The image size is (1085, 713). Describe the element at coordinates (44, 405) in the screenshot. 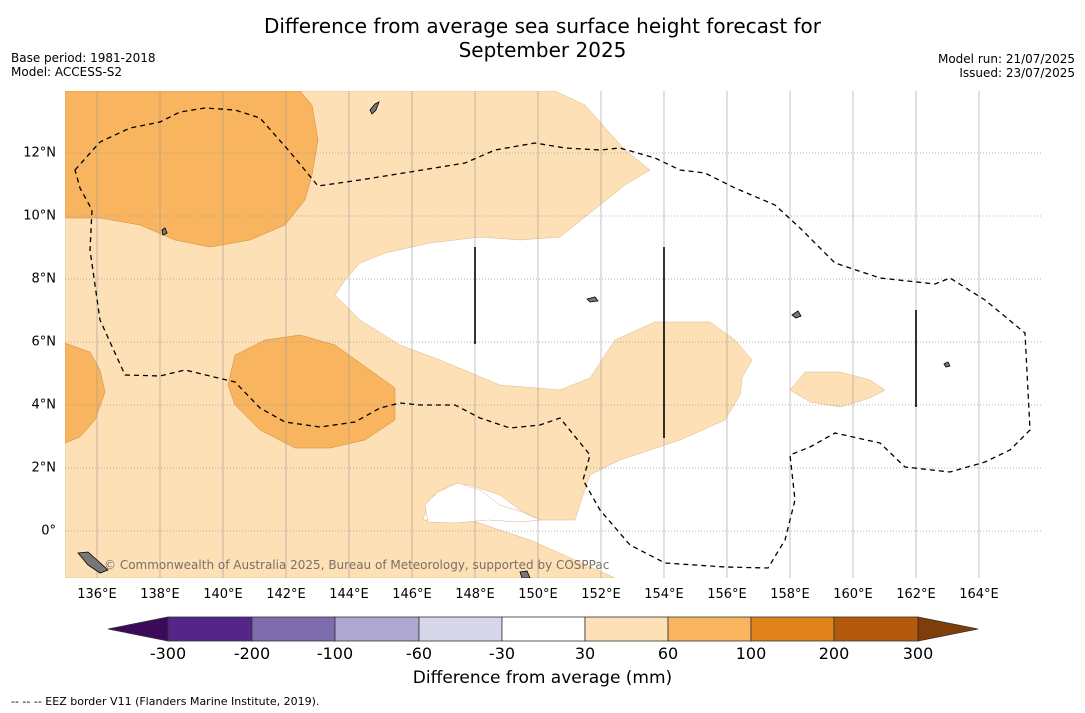

I see `lat-label: 4°N` at that location.